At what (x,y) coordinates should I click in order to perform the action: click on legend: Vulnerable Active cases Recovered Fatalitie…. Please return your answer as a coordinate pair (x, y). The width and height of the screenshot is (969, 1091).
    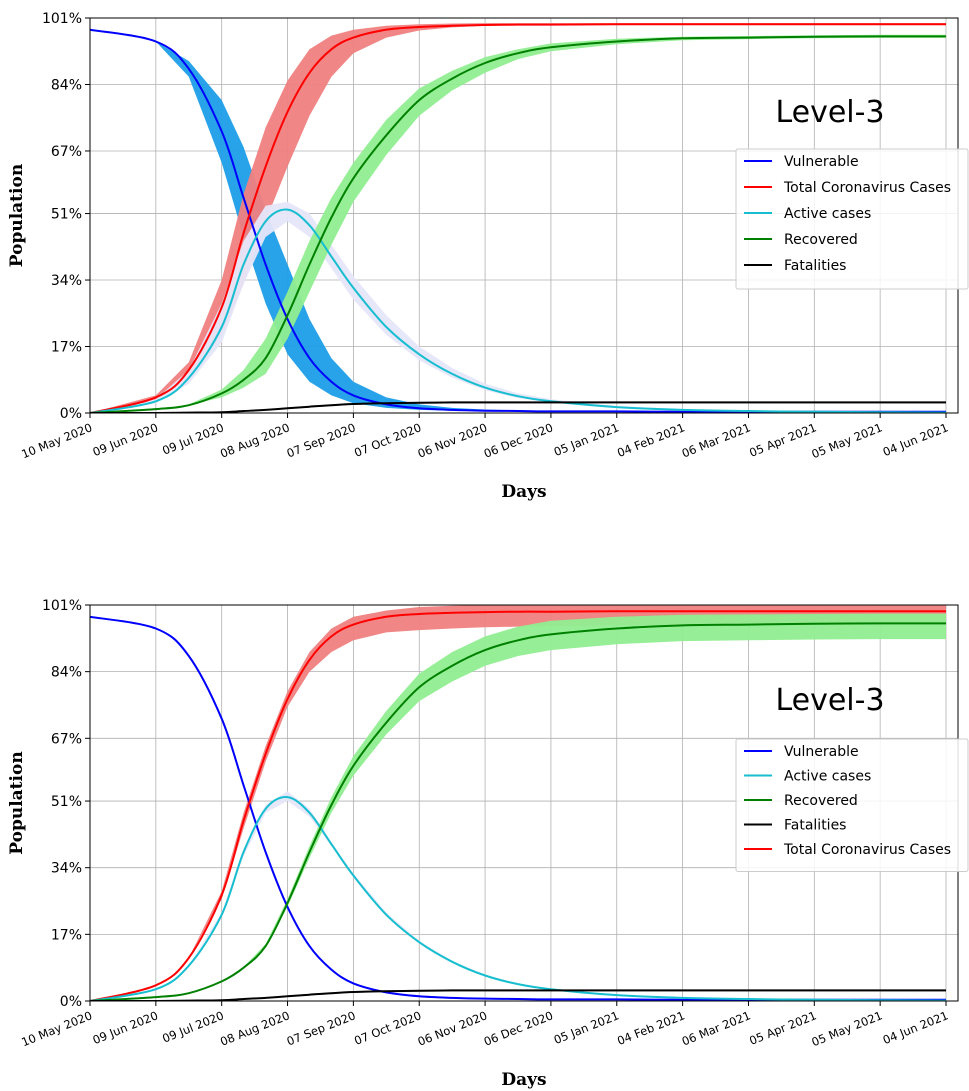
    Looking at the image, I should click on (852, 805).